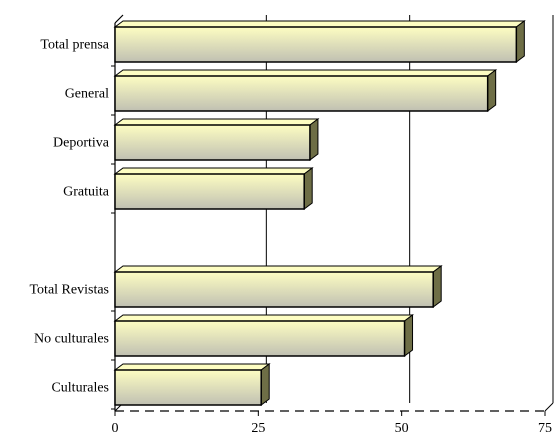 This screenshot has height=436, width=557. Describe the element at coordinates (119, 19) in the screenshot. I see `y-axis-top-slant` at that location.